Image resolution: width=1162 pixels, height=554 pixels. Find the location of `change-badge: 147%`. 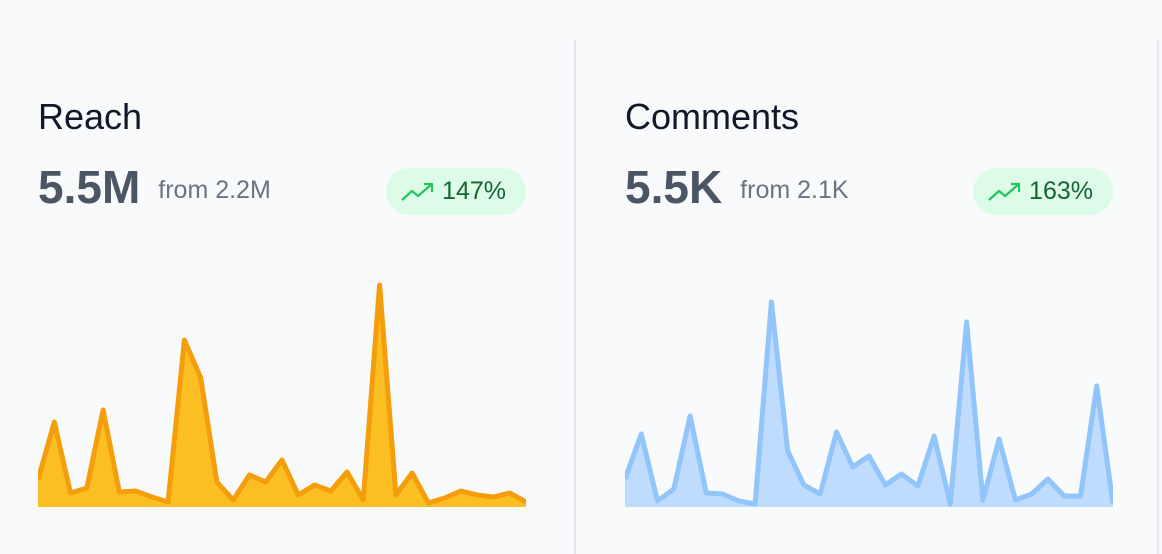

change-badge: 147% is located at coordinates (456, 191).